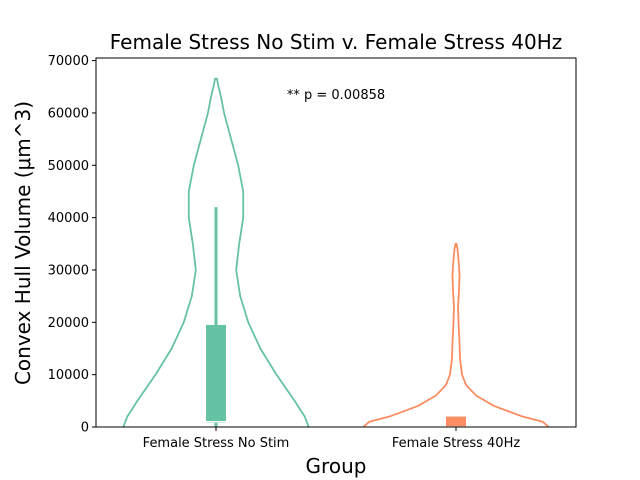 This screenshot has height=480, width=640. I want to click on y-axis-label: Convex Hull Volume (μm^3), so click(23, 243).